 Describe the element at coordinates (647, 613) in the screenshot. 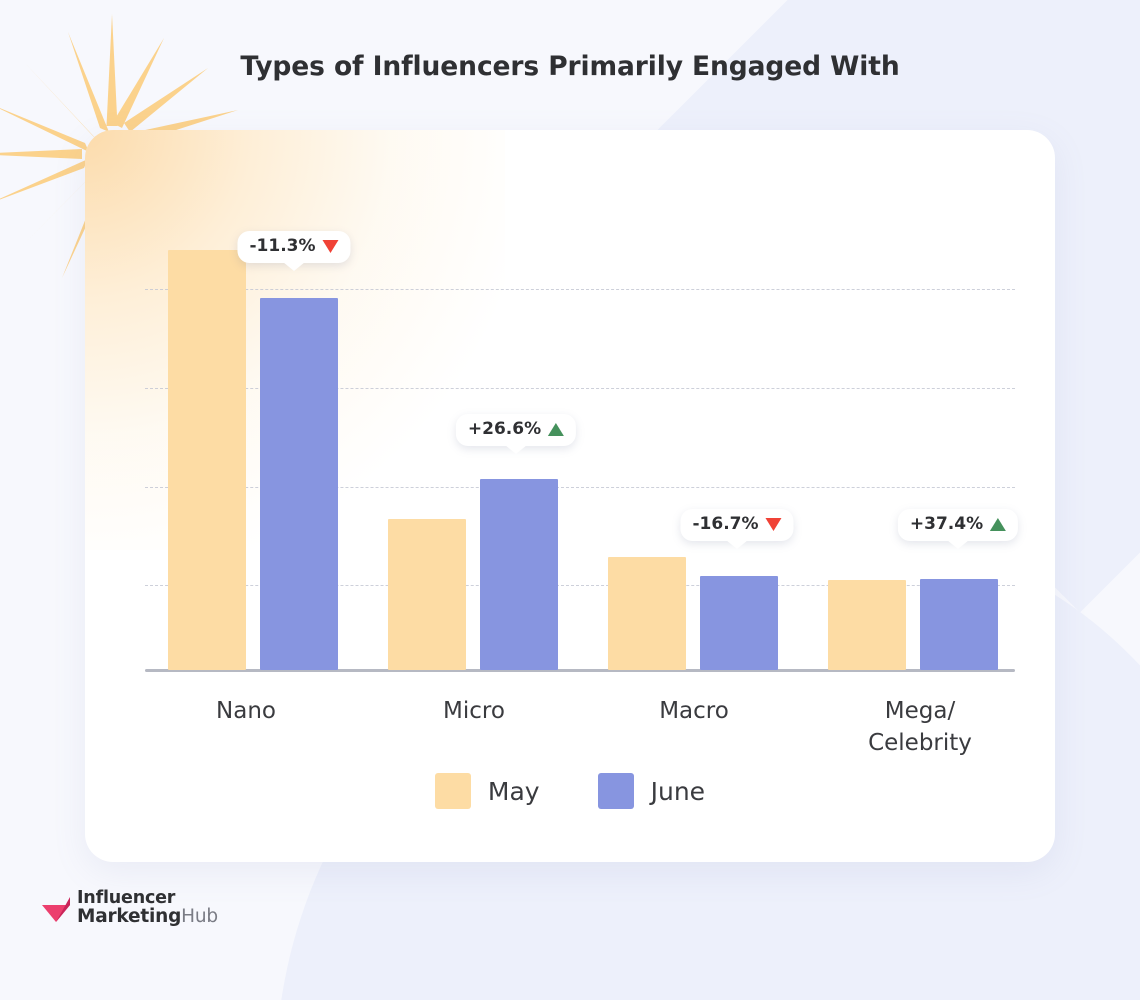

I see `bar-may-macro` at that location.